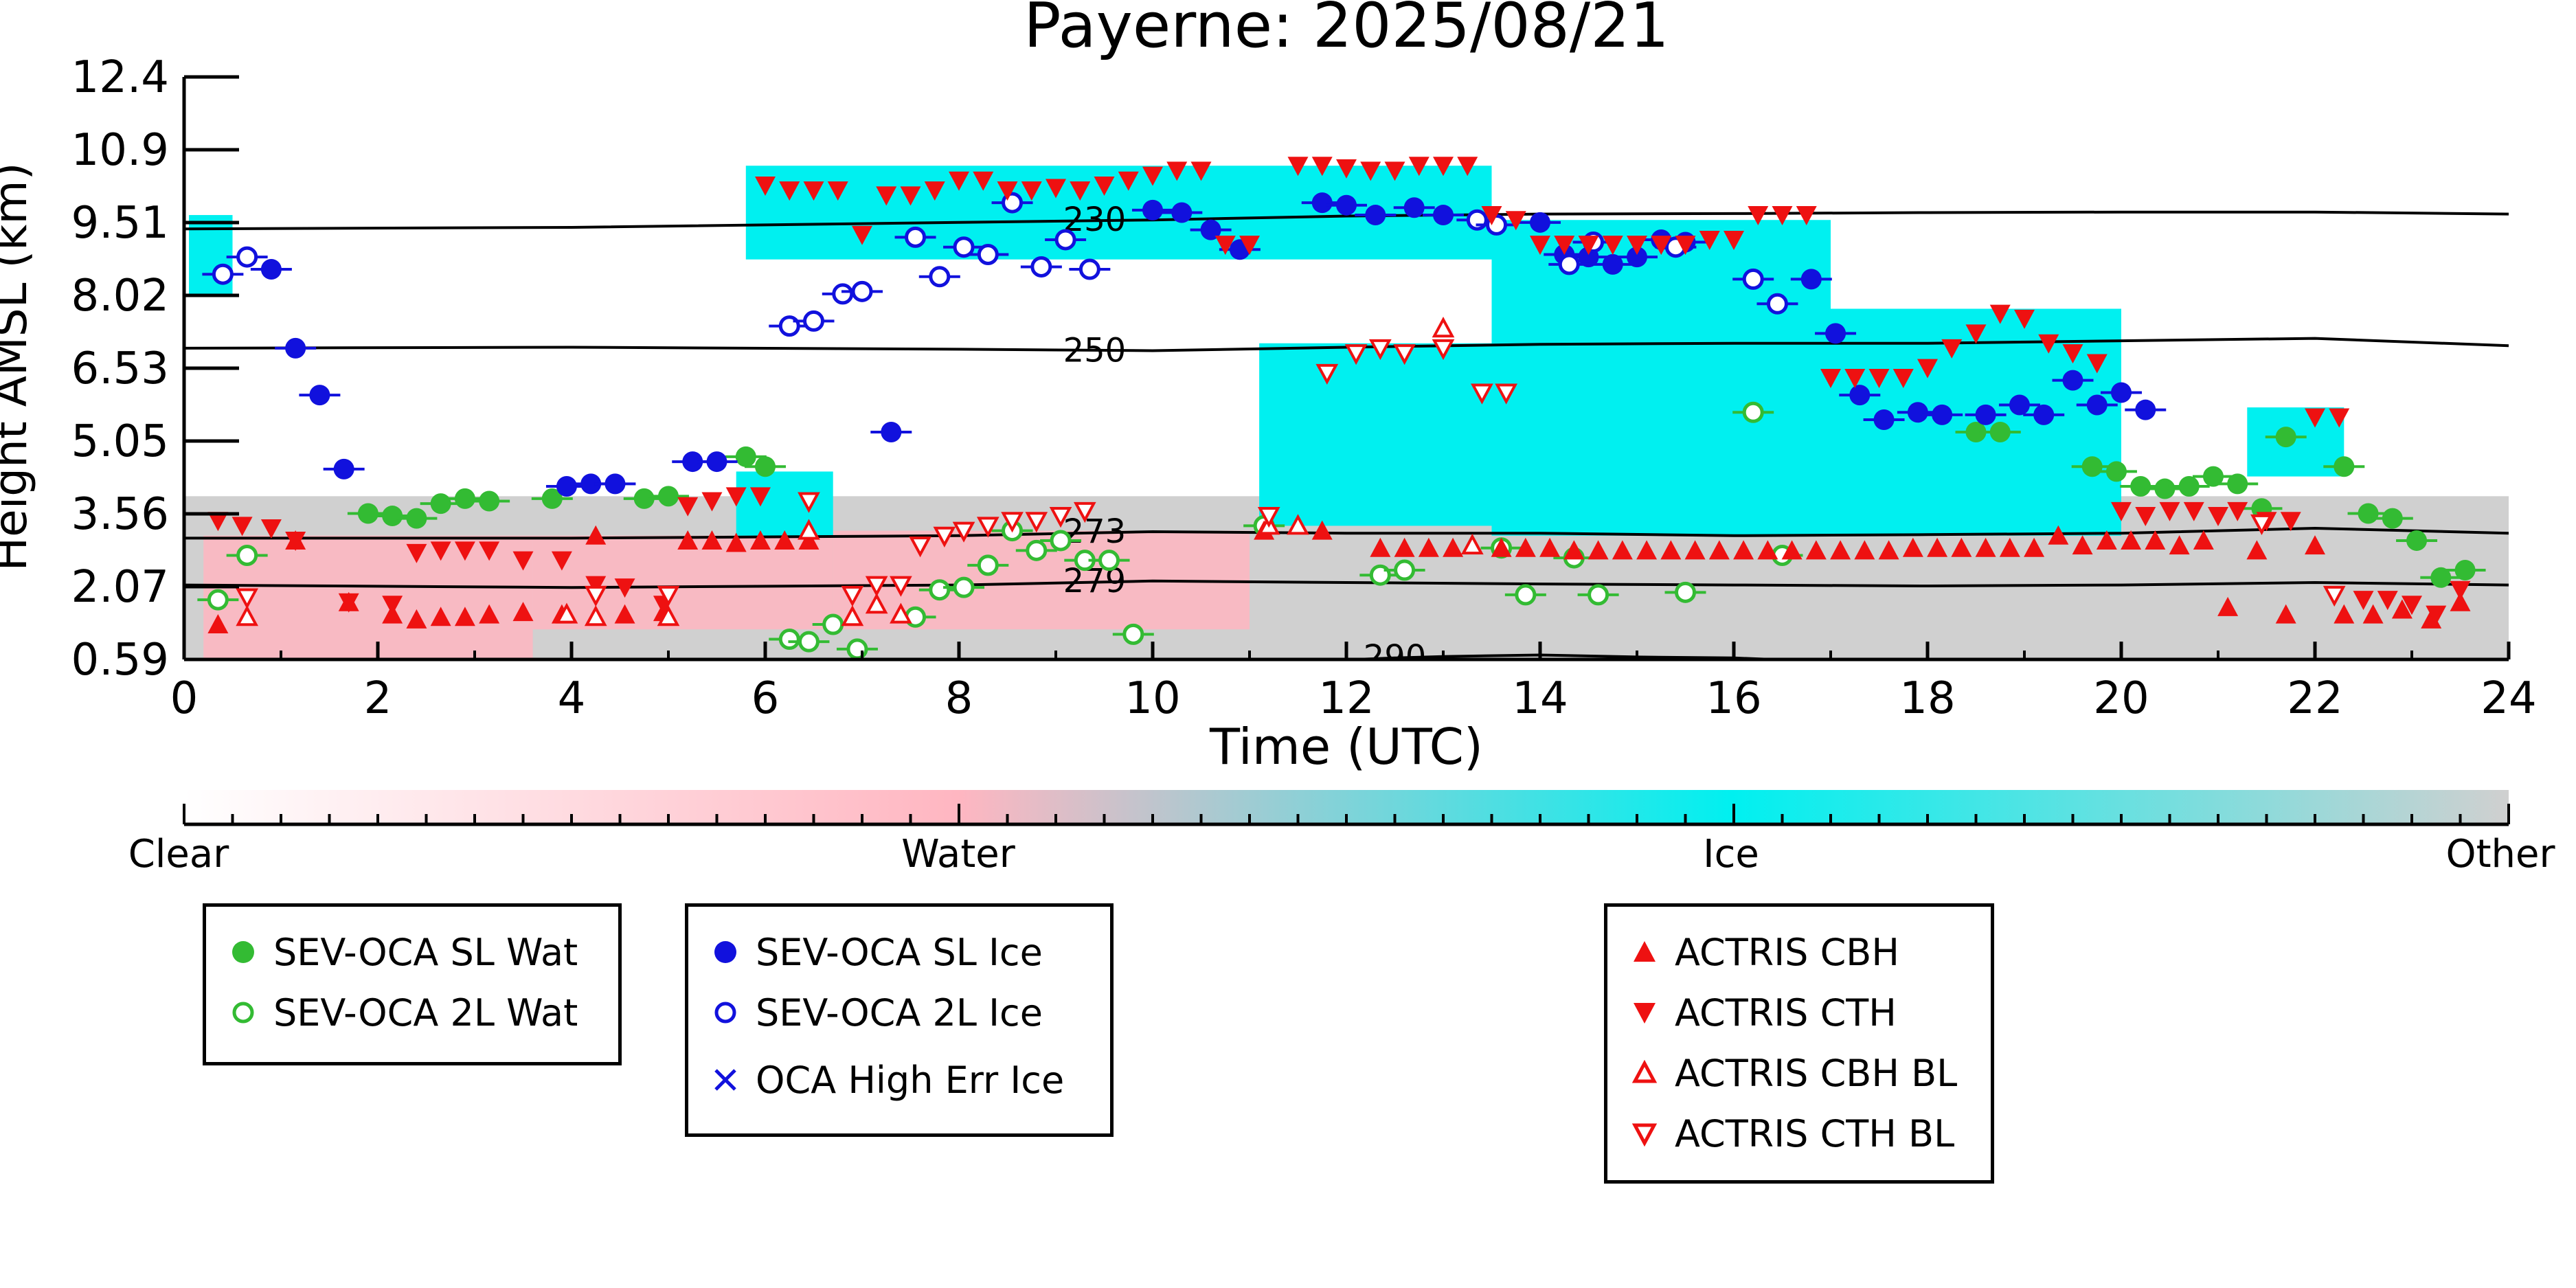  What do you see at coordinates (178, 854) in the screenshot?
I see `colorbar-label-clear: Clear` at bounding box center [178, 854].